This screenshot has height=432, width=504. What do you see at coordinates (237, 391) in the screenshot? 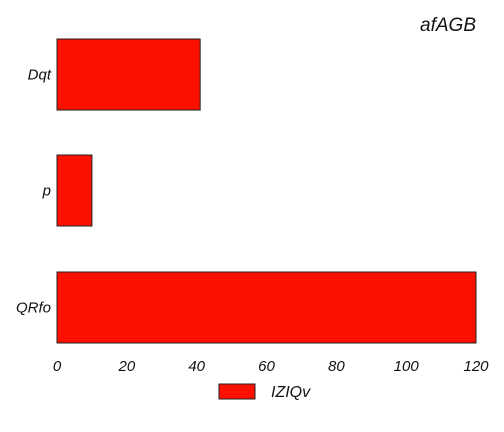
I see `legend-swatch` at bounding box center [237, 391].